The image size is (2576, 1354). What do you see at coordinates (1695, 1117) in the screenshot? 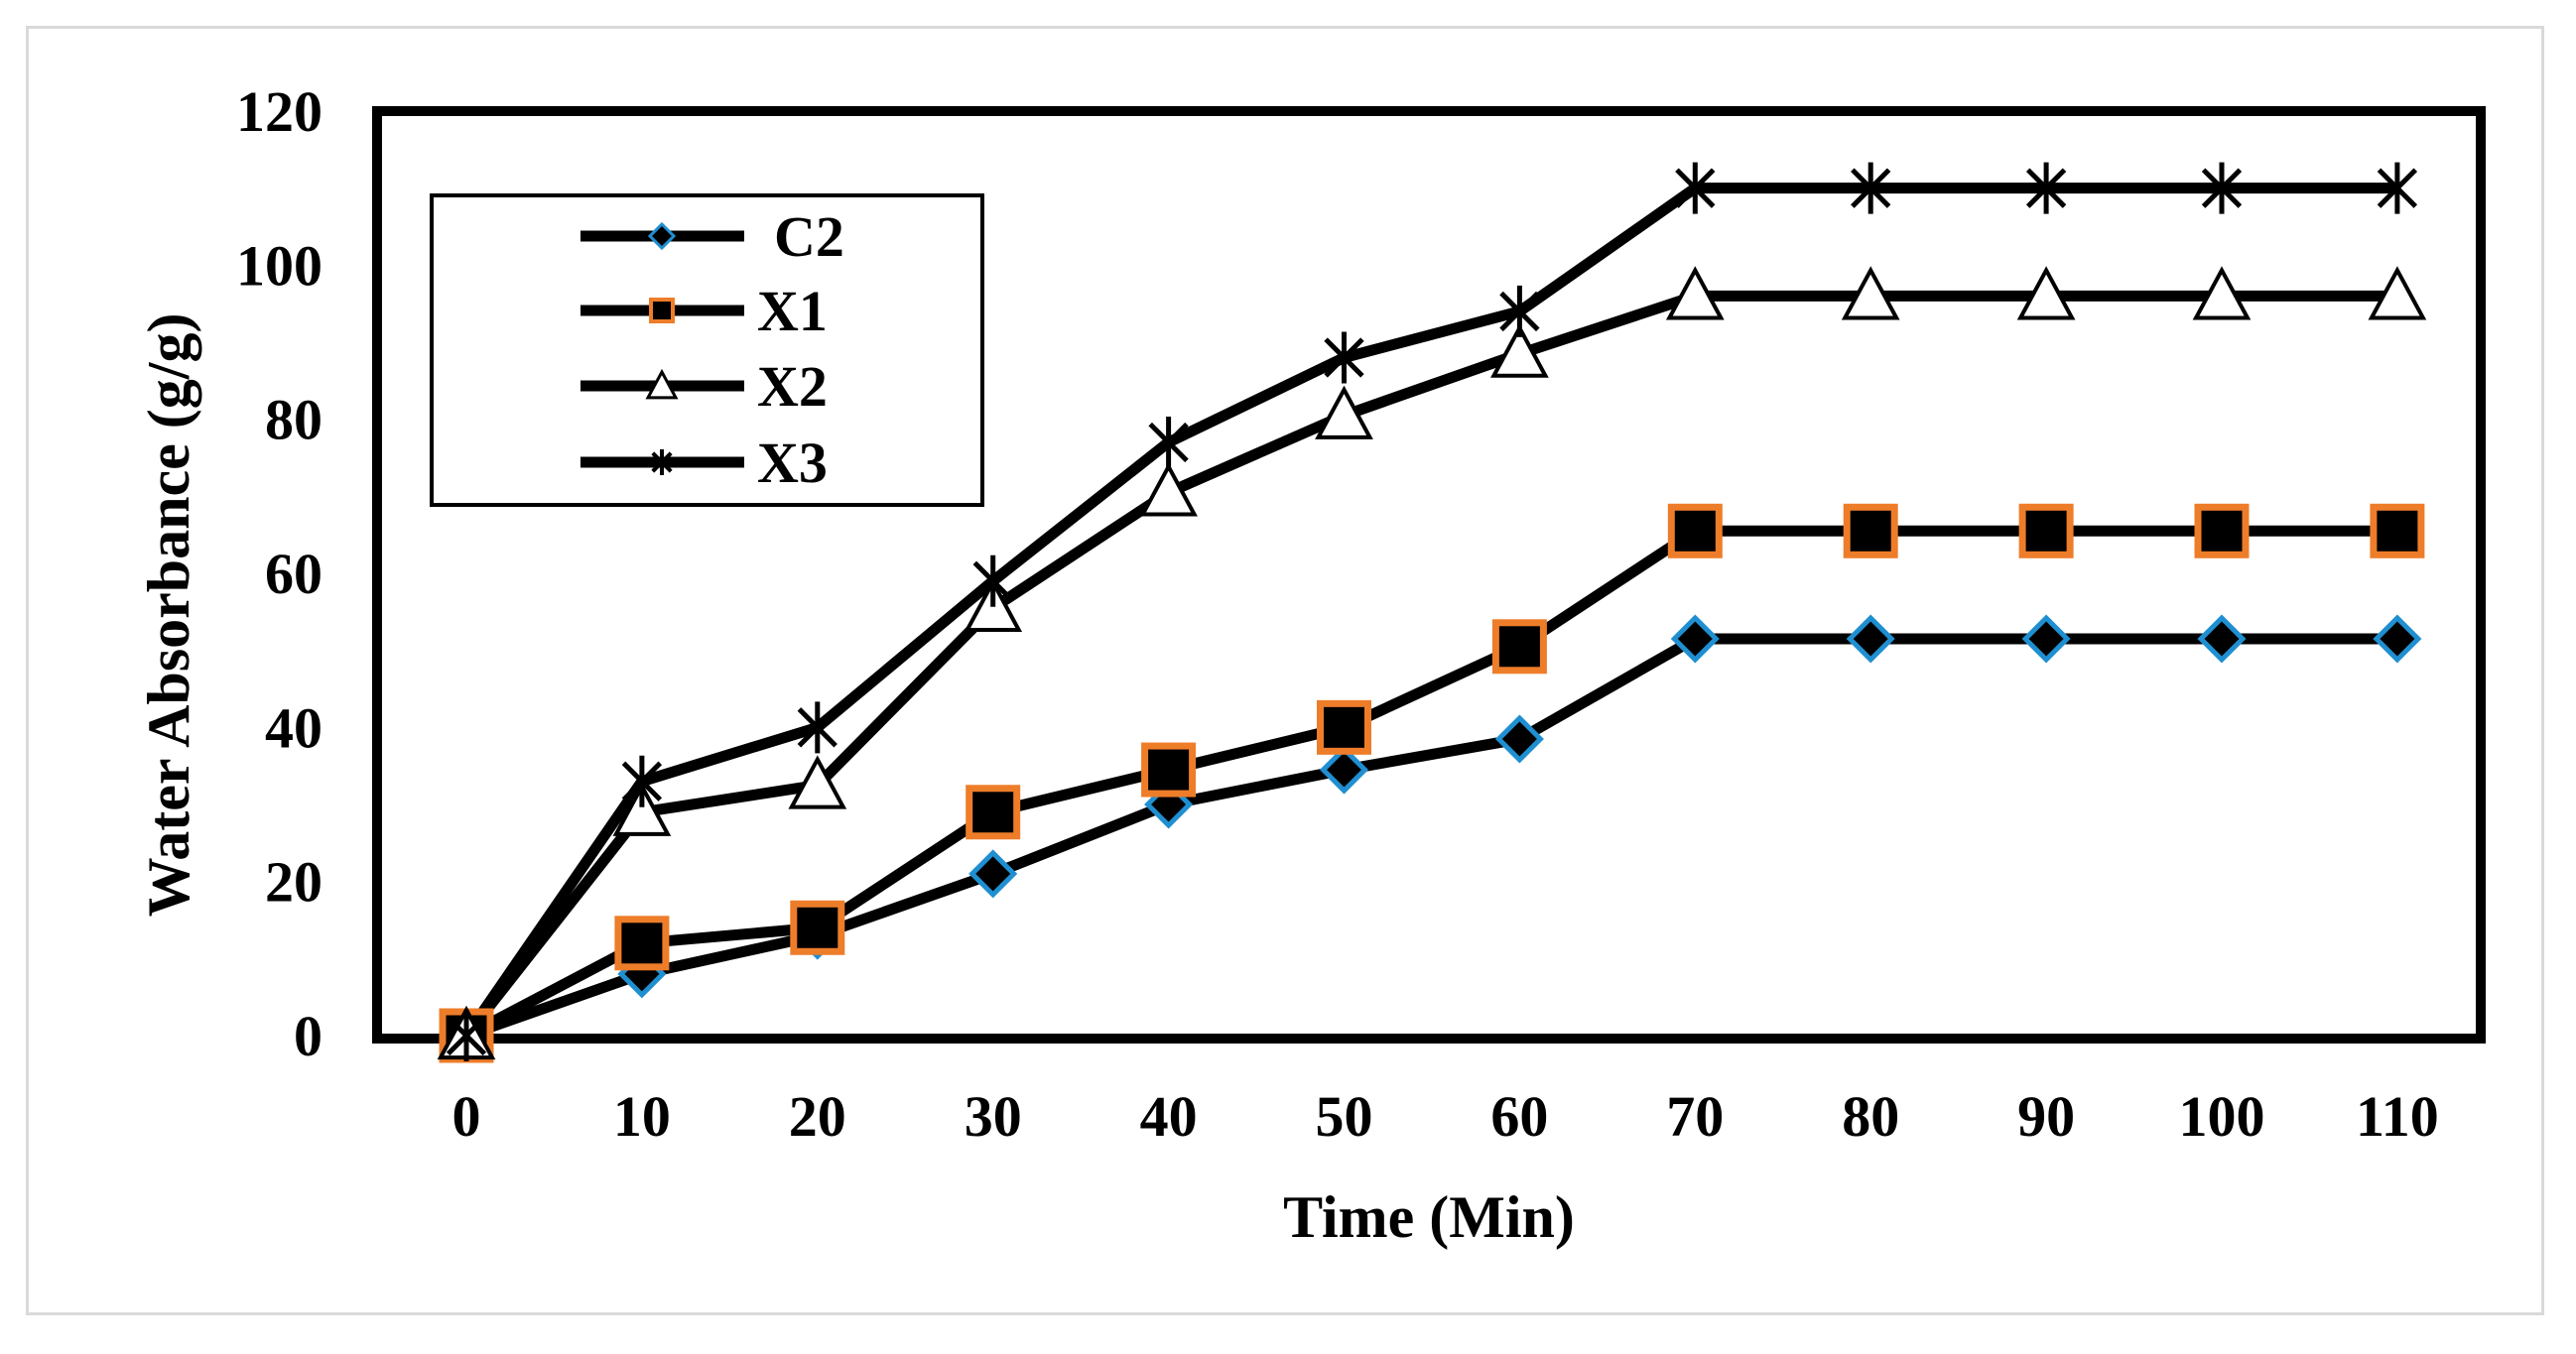
I see `x-tick-label-70: 70` at bounding box center [1695, 1117].